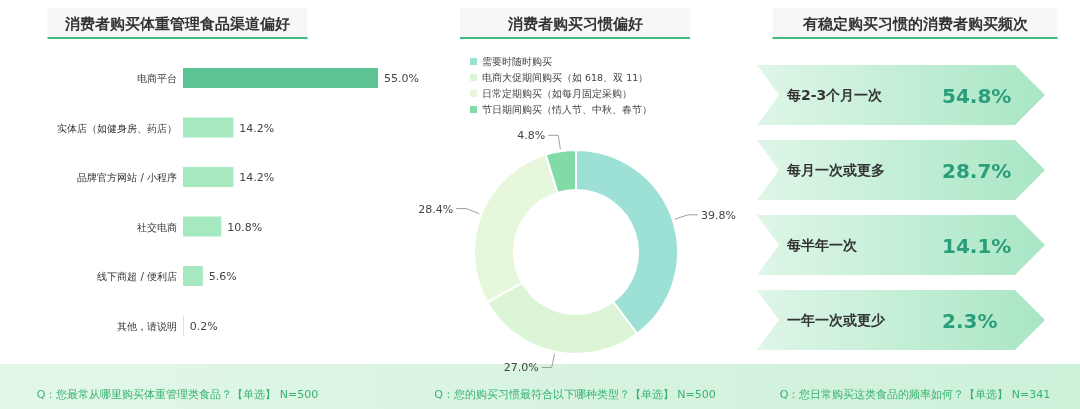  I want to click on data-label: 28.7%, so click(977, 171).